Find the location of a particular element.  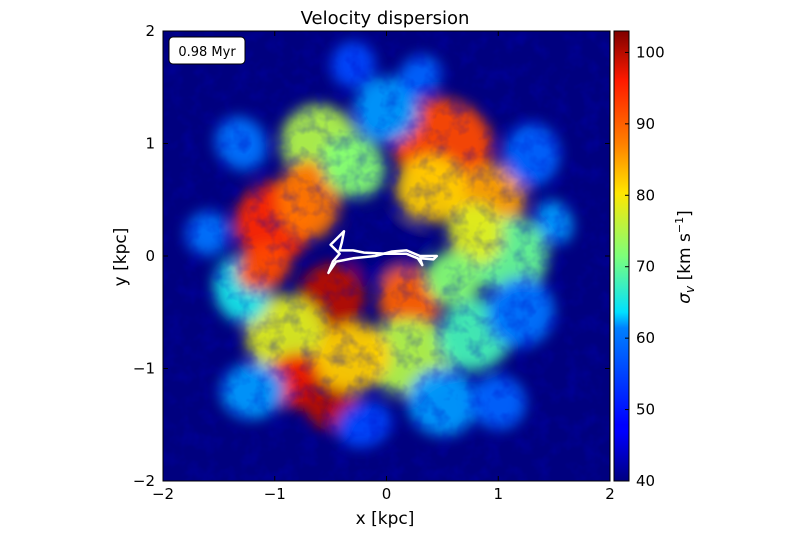

colorbar: 40 50 60 70 80 90 100 σv [km s−1] is located at coordinates (655, 260).